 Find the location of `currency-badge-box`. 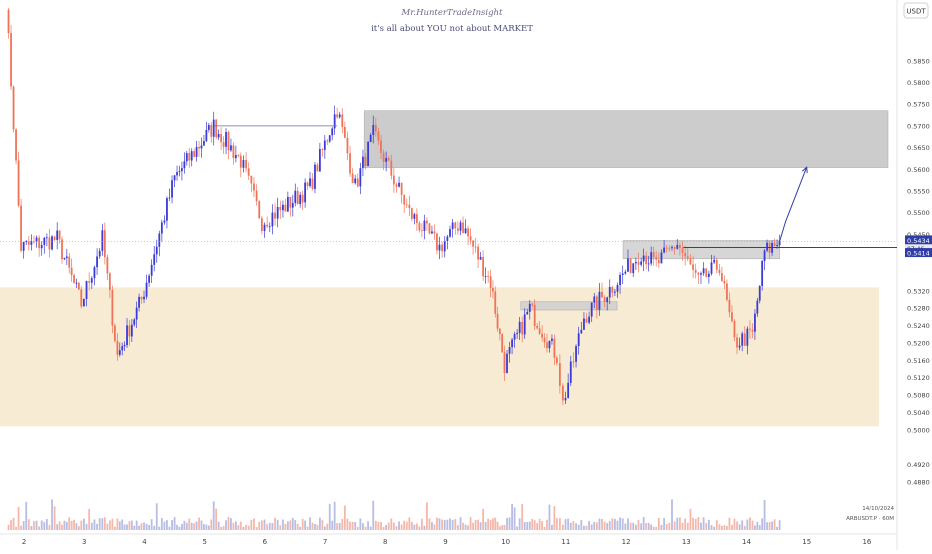

currency-badge-box is located at coordinates (916, 10).